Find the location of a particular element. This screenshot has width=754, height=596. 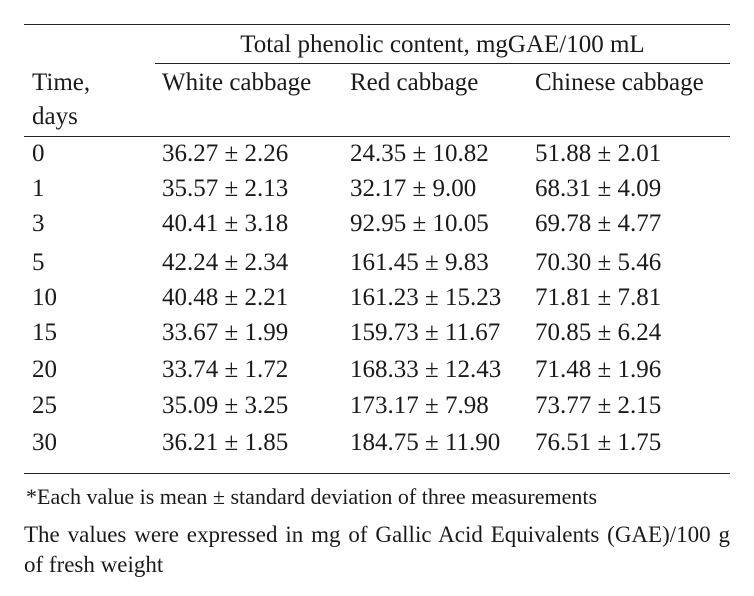

red-cabbage-cell: 159.73 ± 11.67 is located at coordinates (425, 332).